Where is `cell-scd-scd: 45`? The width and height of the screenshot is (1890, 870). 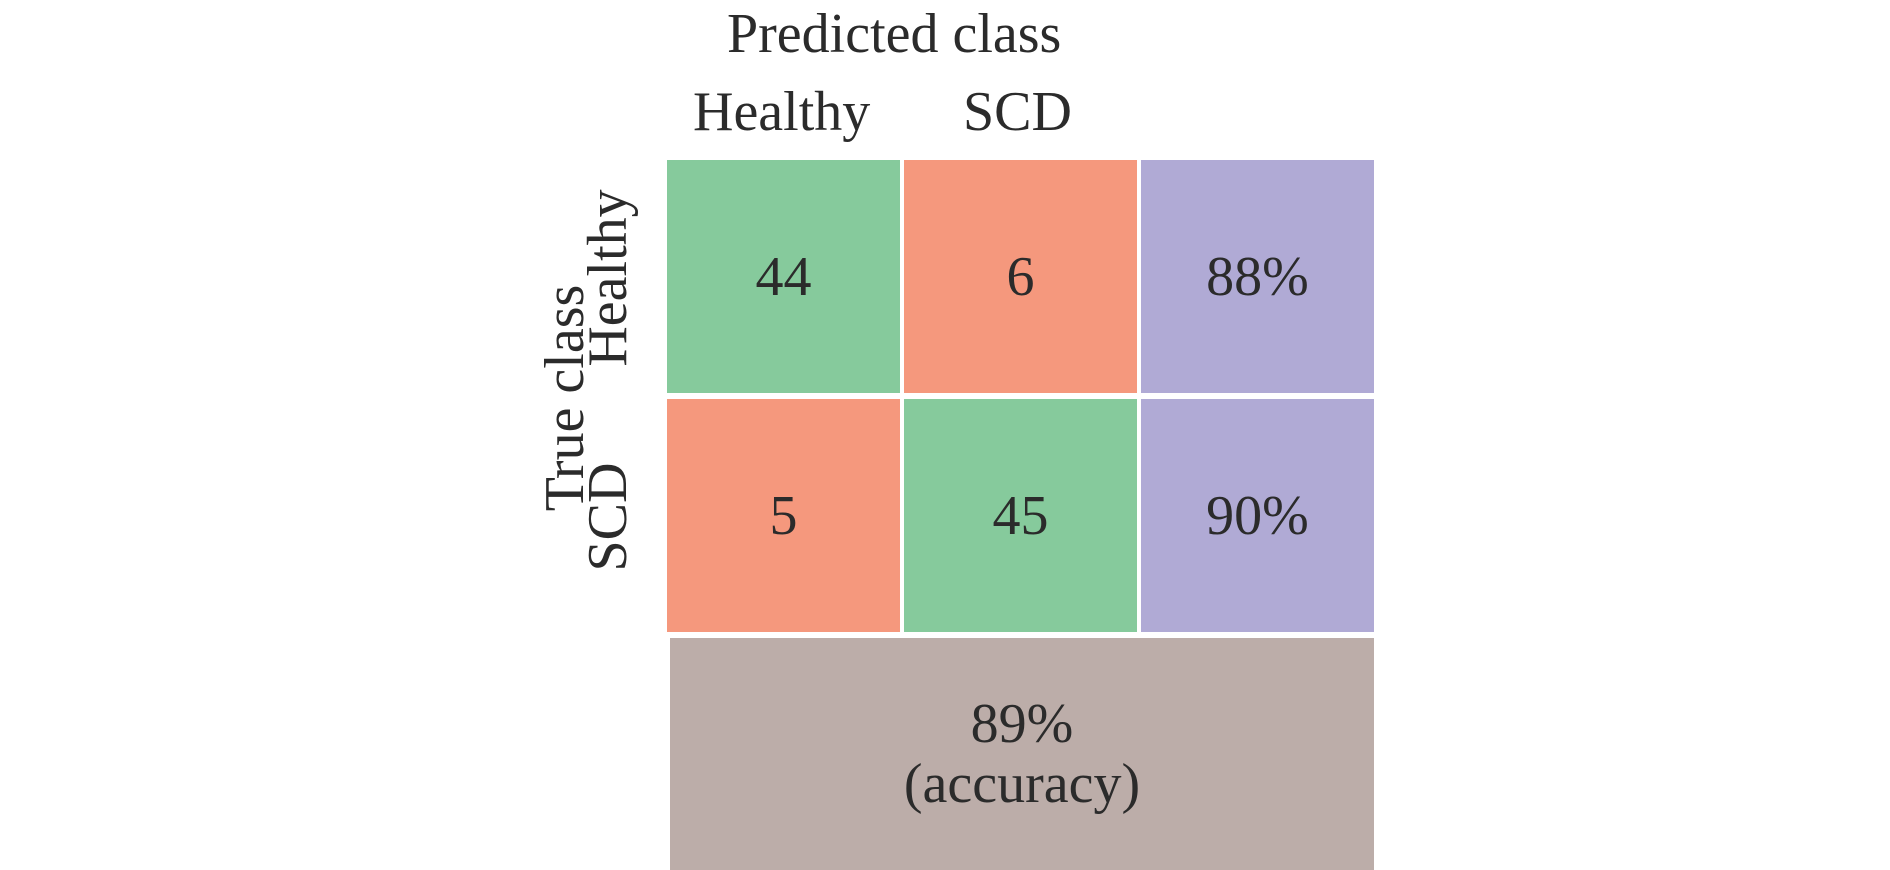 cell-scd-scd: 45 is located at coordinates (1020, 515).